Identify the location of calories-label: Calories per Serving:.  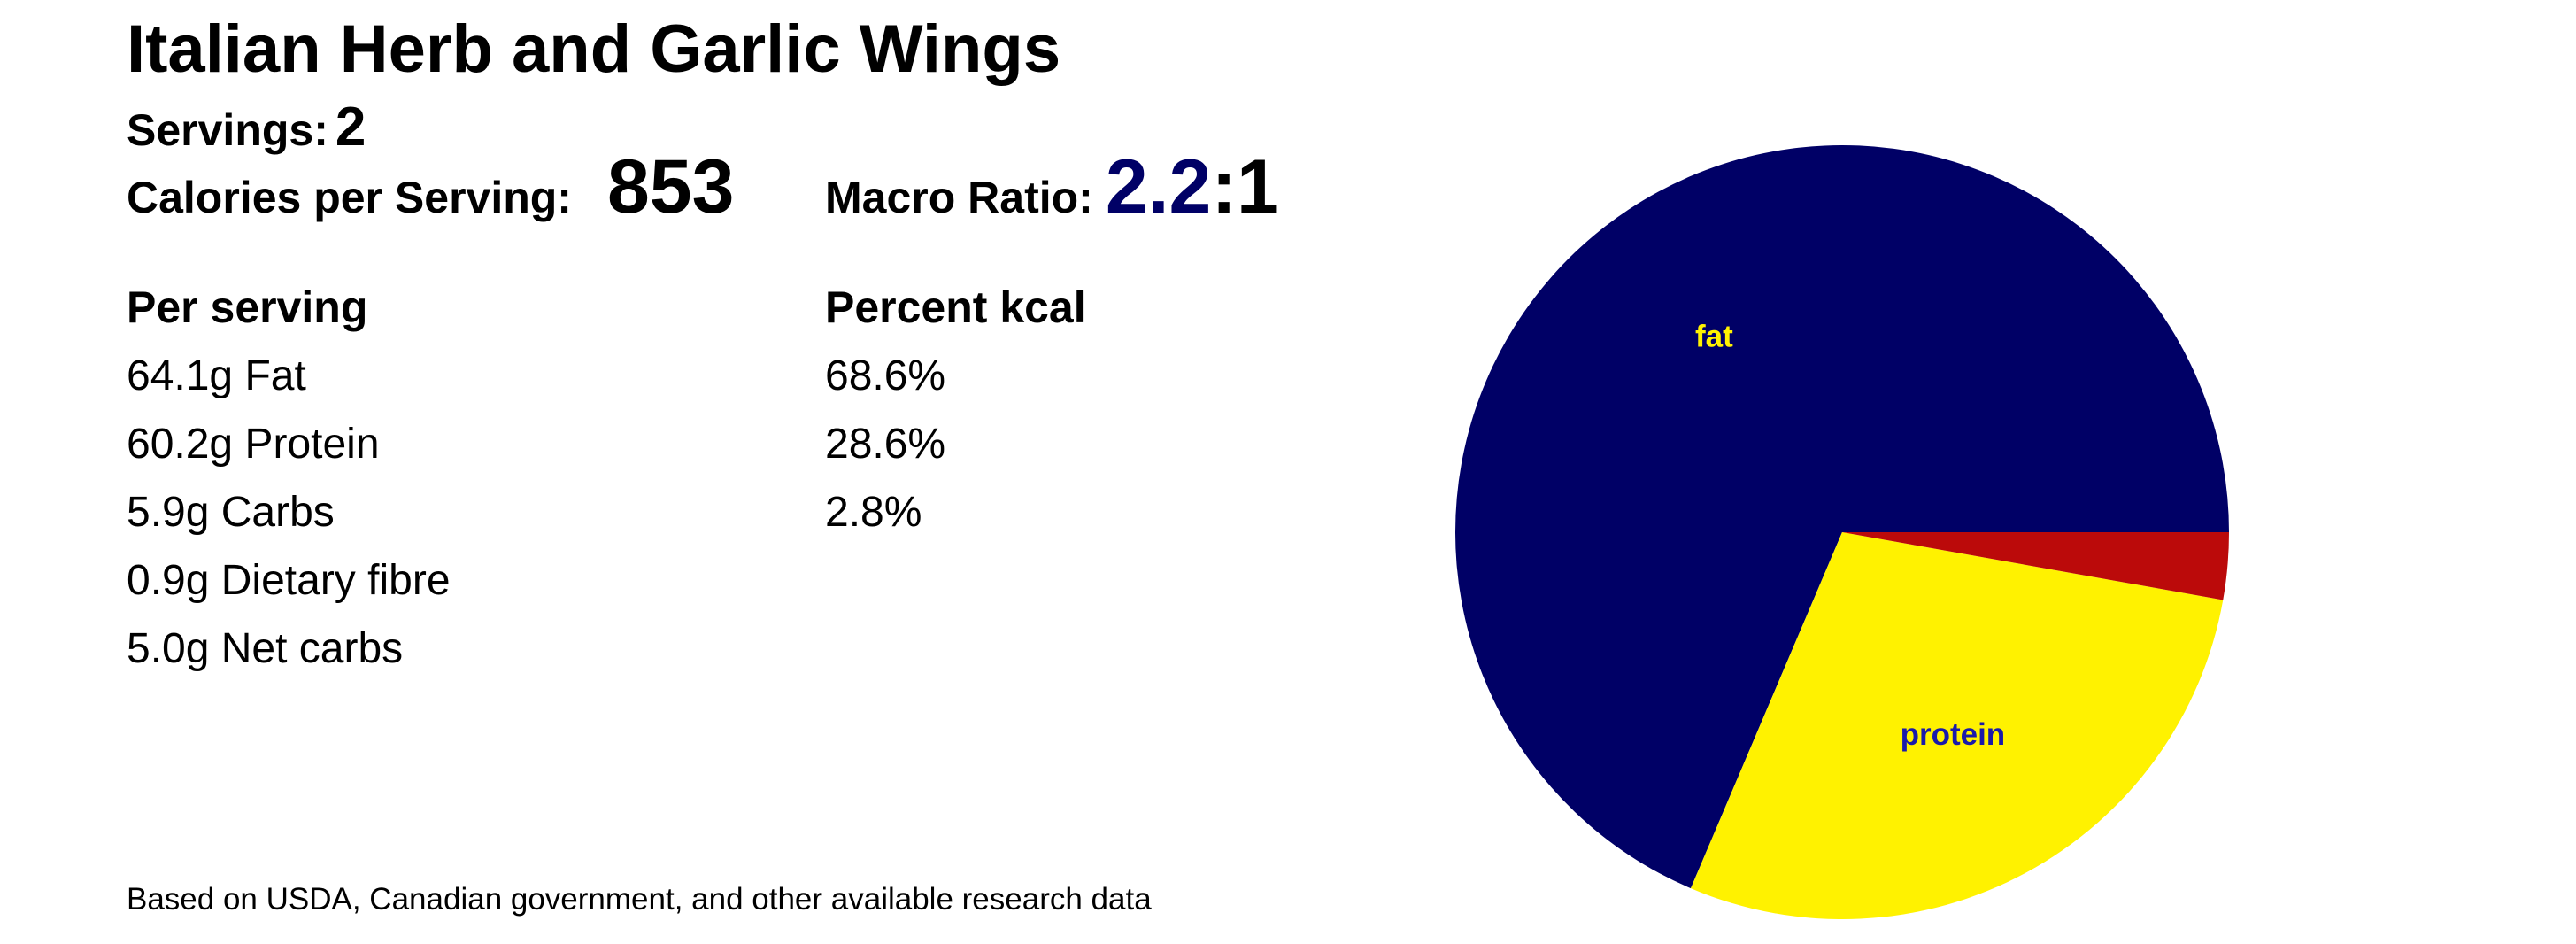
(349, 197).